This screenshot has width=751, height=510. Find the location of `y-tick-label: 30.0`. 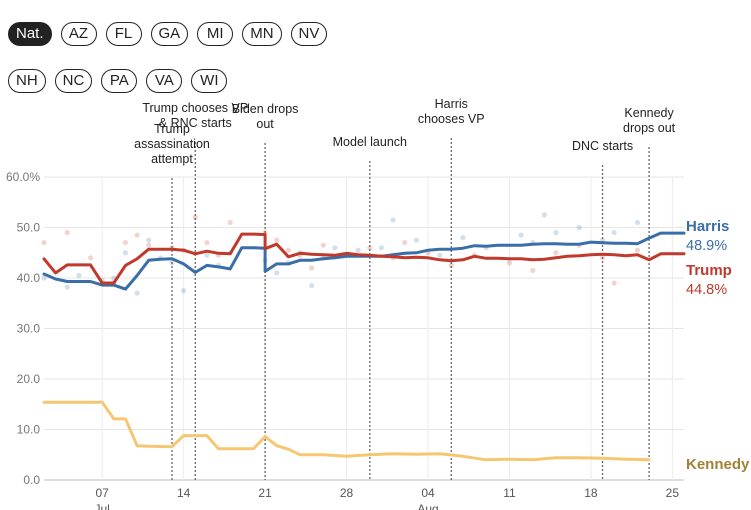

y-tick-label: 30.0 is located at coordinates (29, 329).